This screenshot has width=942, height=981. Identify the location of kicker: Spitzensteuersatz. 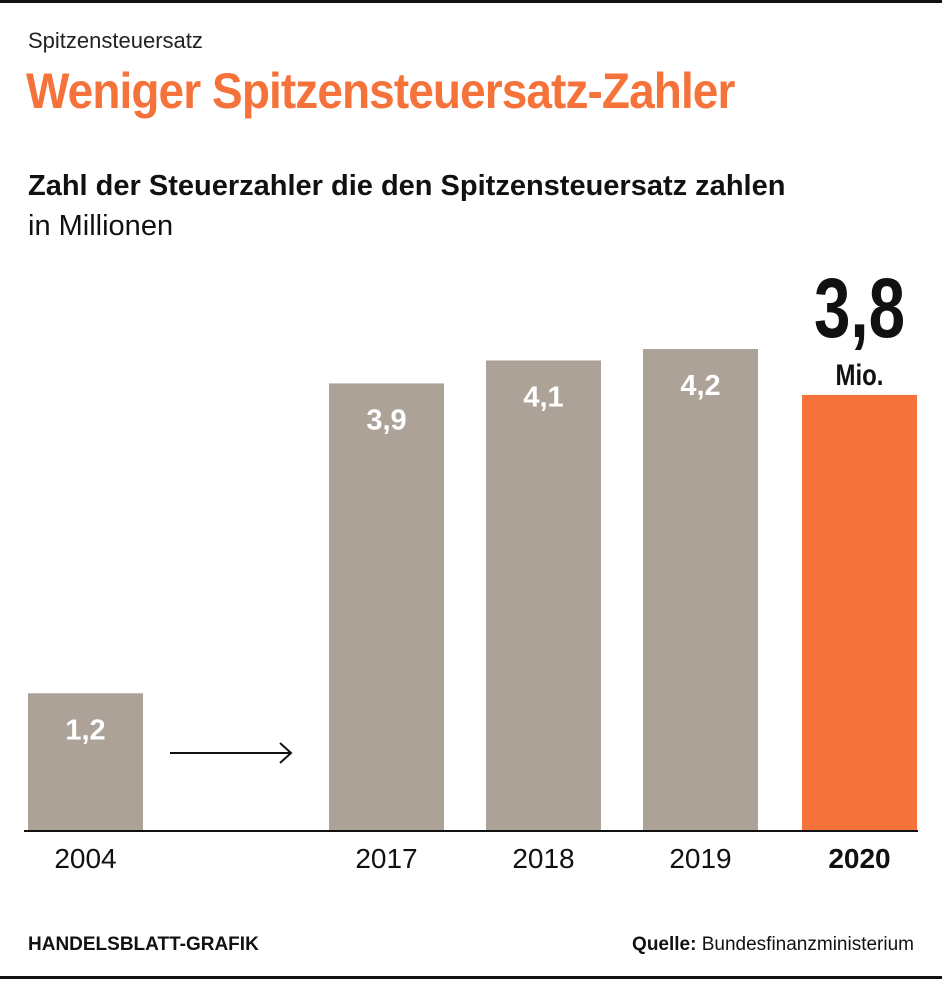
(115, 40).